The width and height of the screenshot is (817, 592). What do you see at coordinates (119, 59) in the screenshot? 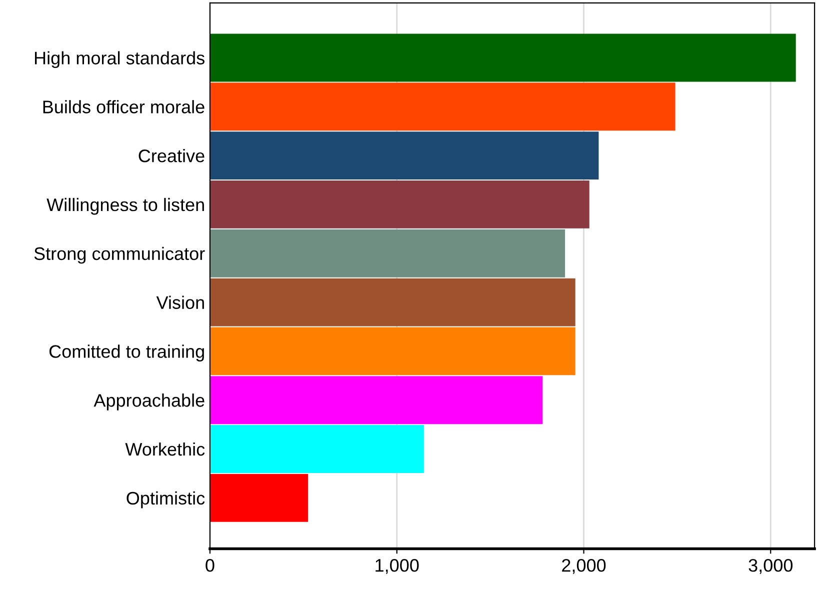
I see `y-tick-label: High moral standards` at bounding box center [119, 59].